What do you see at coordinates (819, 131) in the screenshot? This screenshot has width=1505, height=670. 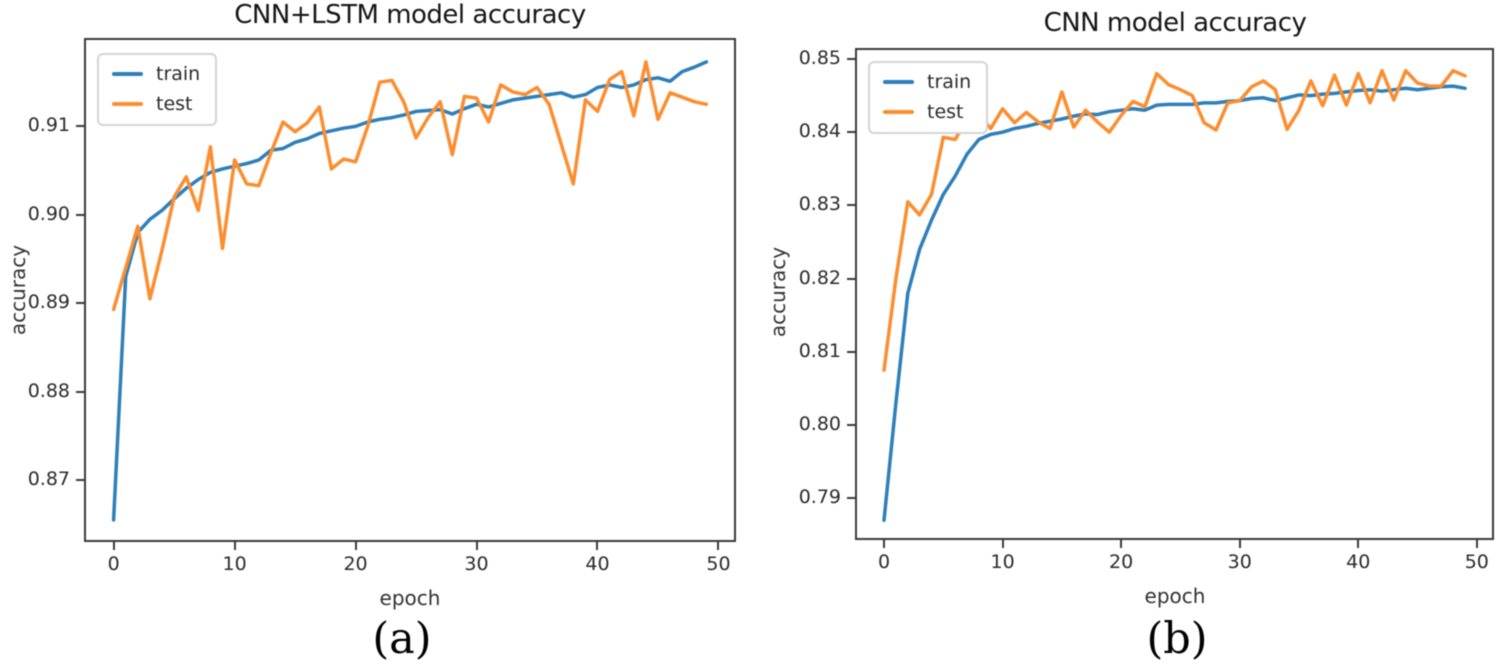 I see `y-tick-label: 0.84` at bounding box center [819, 131].